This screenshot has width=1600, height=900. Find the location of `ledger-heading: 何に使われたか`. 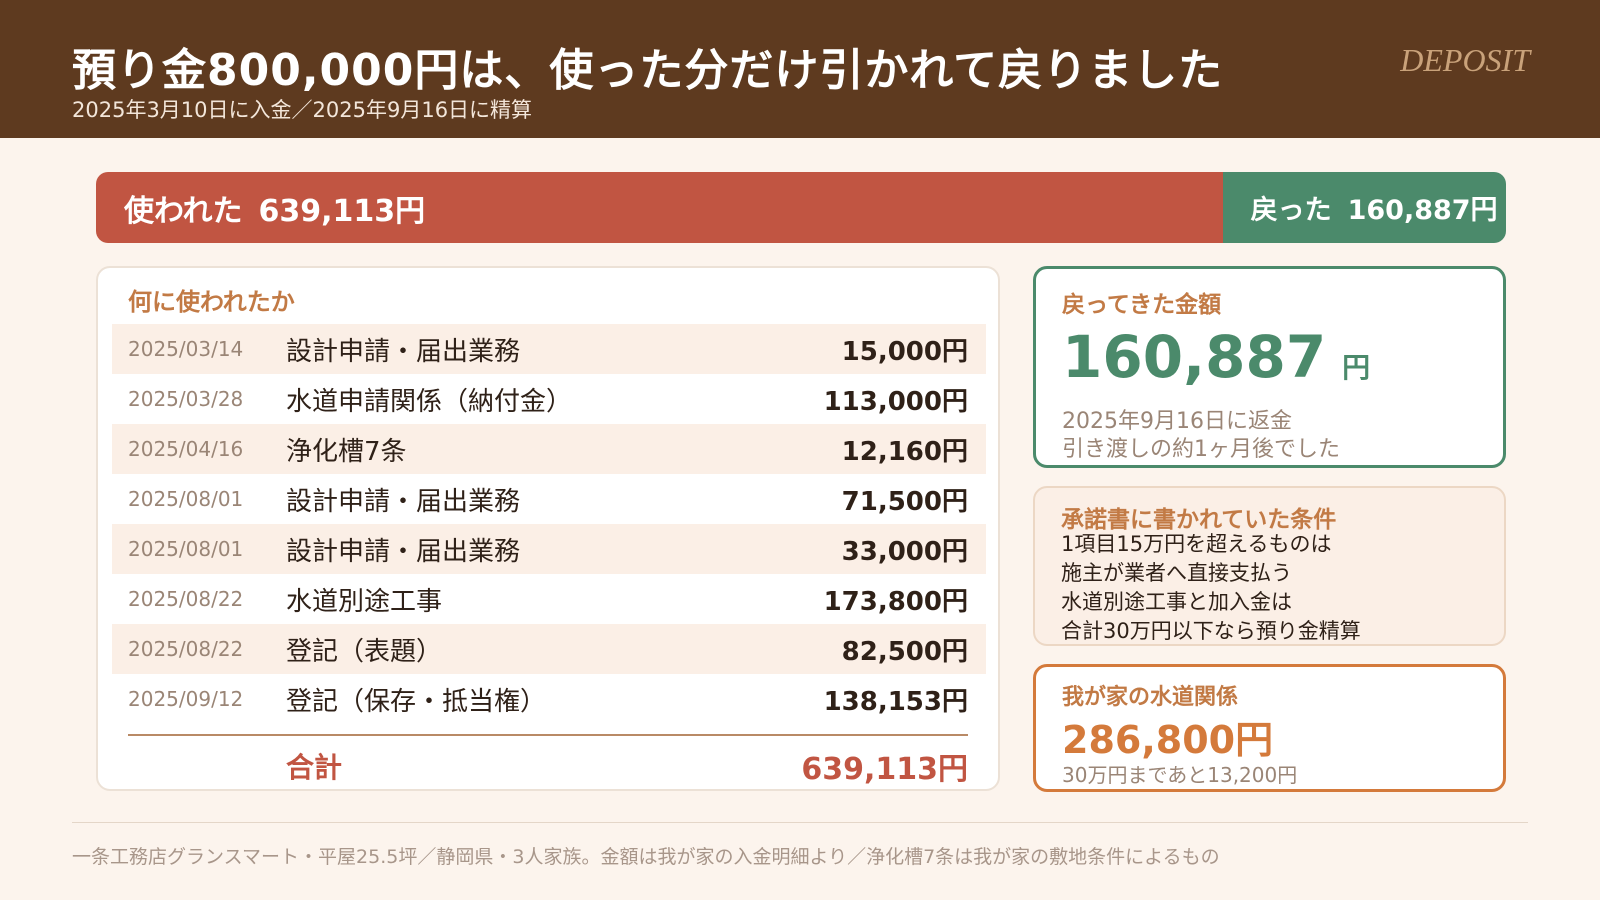

ledger-heading: 何に使われたか is located at coordinates (211, 302).